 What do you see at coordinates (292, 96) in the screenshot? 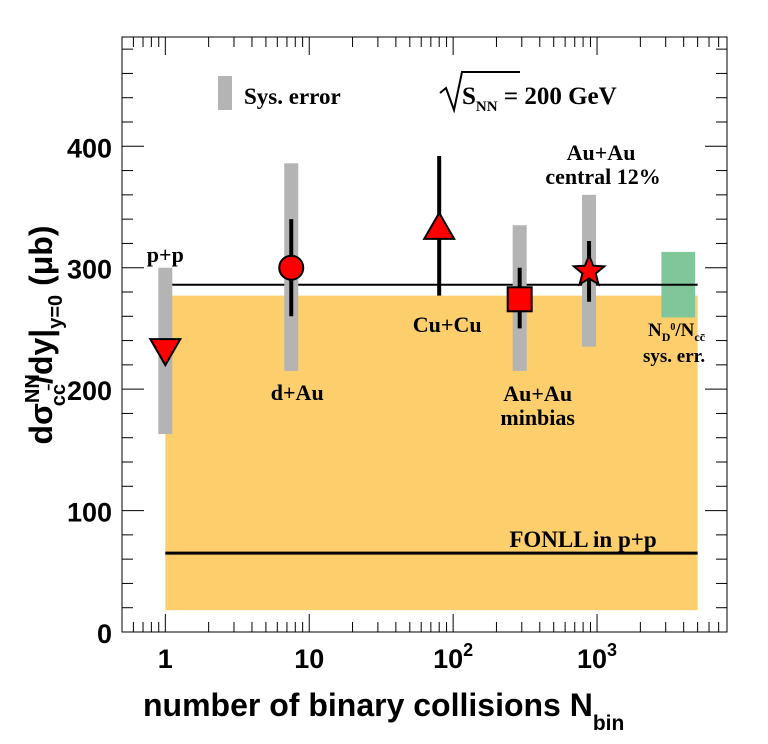
I see `legend-sys-error-label: Sys. error` at bounding box center [292, 96].